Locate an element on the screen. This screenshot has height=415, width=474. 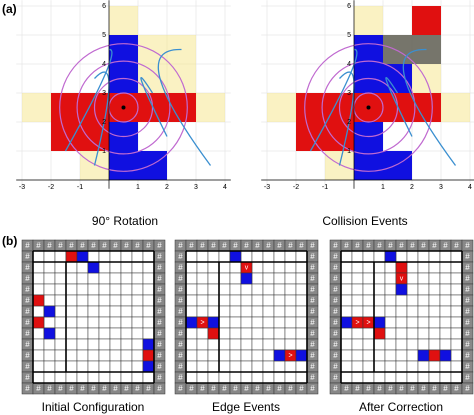
tick-label: 5 is located at coordinates (349, 35).